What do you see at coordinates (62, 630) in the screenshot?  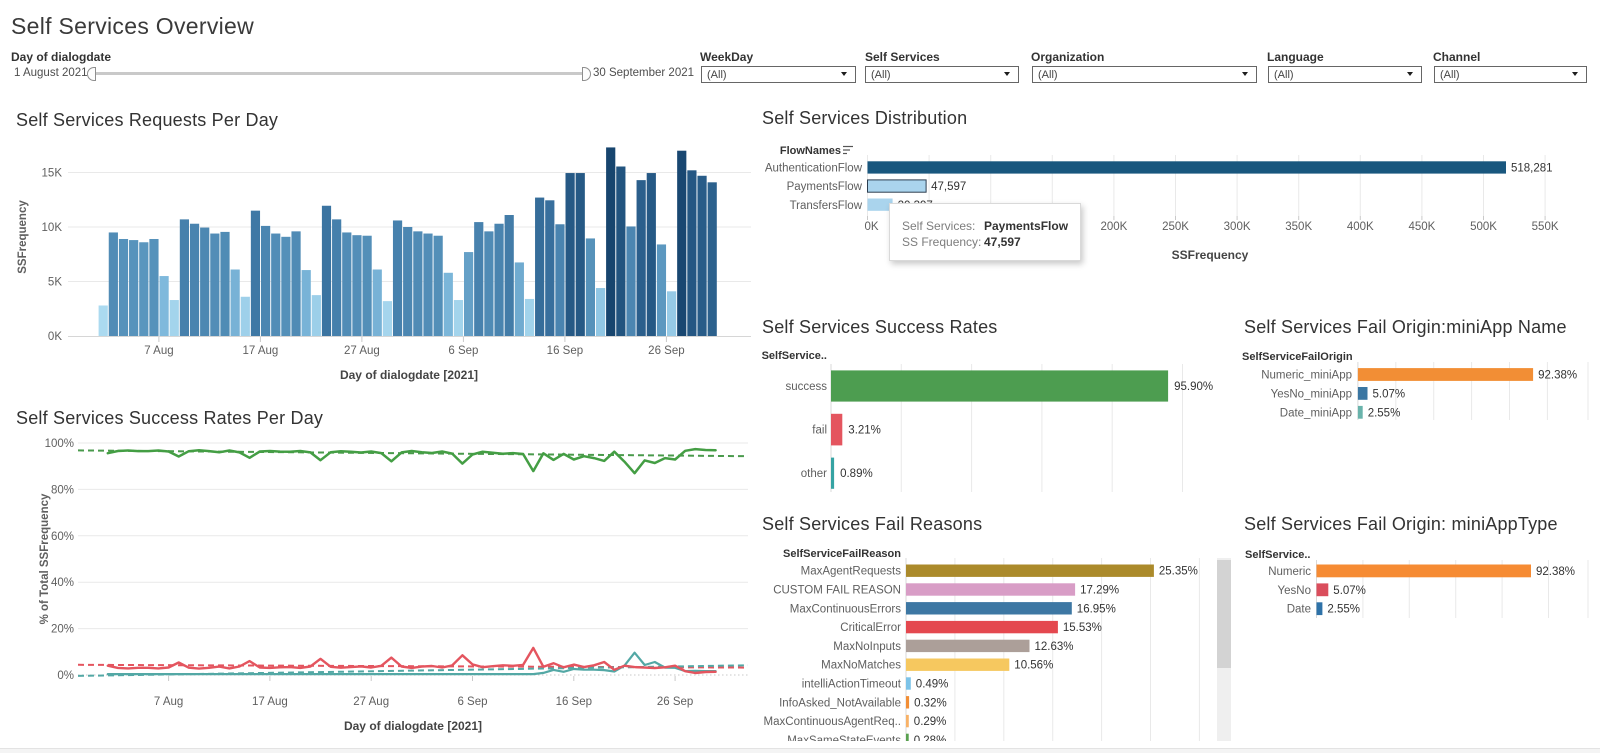 I see `svg-text: 20%` at bounding box center [62, 630].